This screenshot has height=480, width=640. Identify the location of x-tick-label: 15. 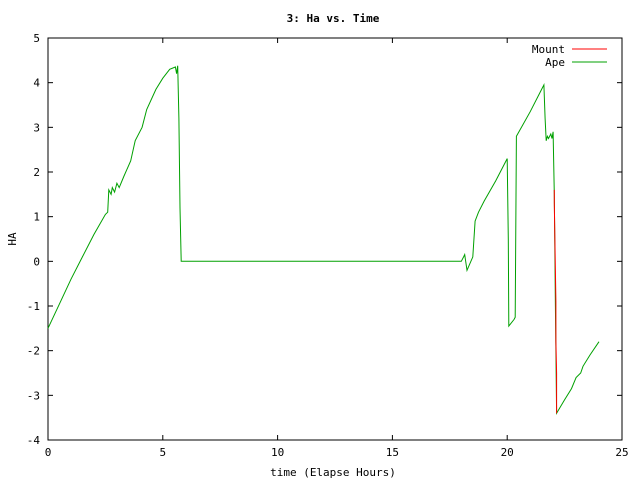
(392, 452).